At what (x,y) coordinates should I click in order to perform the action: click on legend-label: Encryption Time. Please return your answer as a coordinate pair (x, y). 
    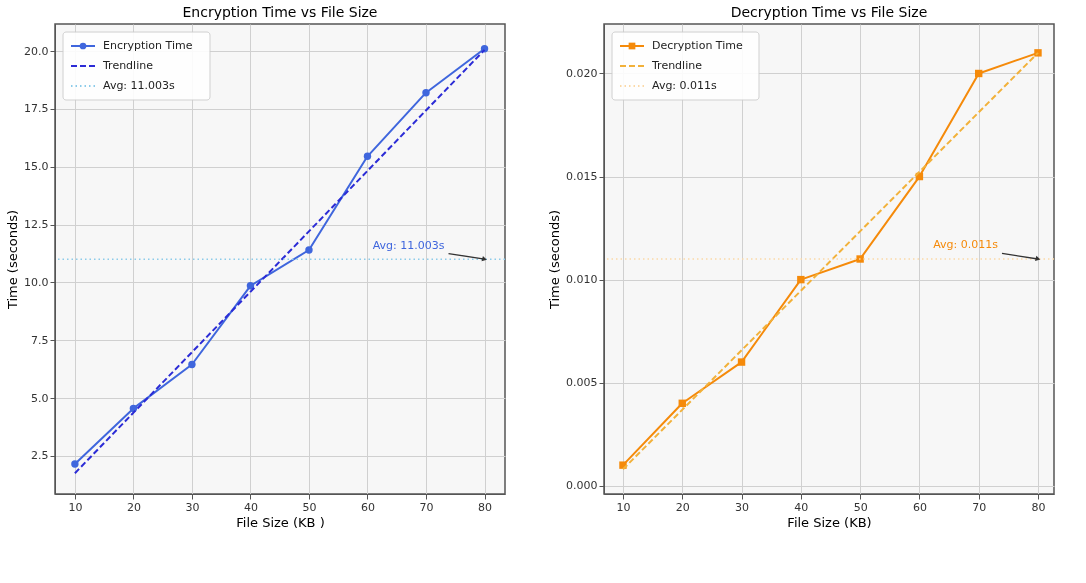
    Looking at the image, I should click on (148, 45).